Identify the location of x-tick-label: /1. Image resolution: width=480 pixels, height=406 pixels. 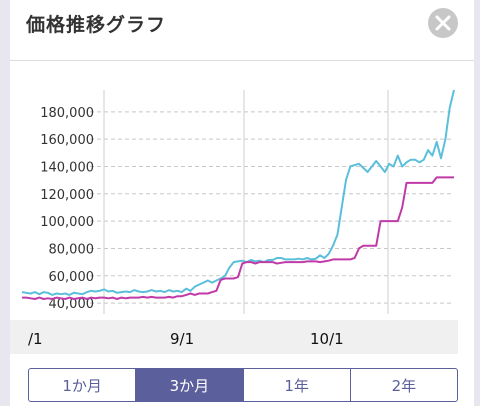
(35, 339).